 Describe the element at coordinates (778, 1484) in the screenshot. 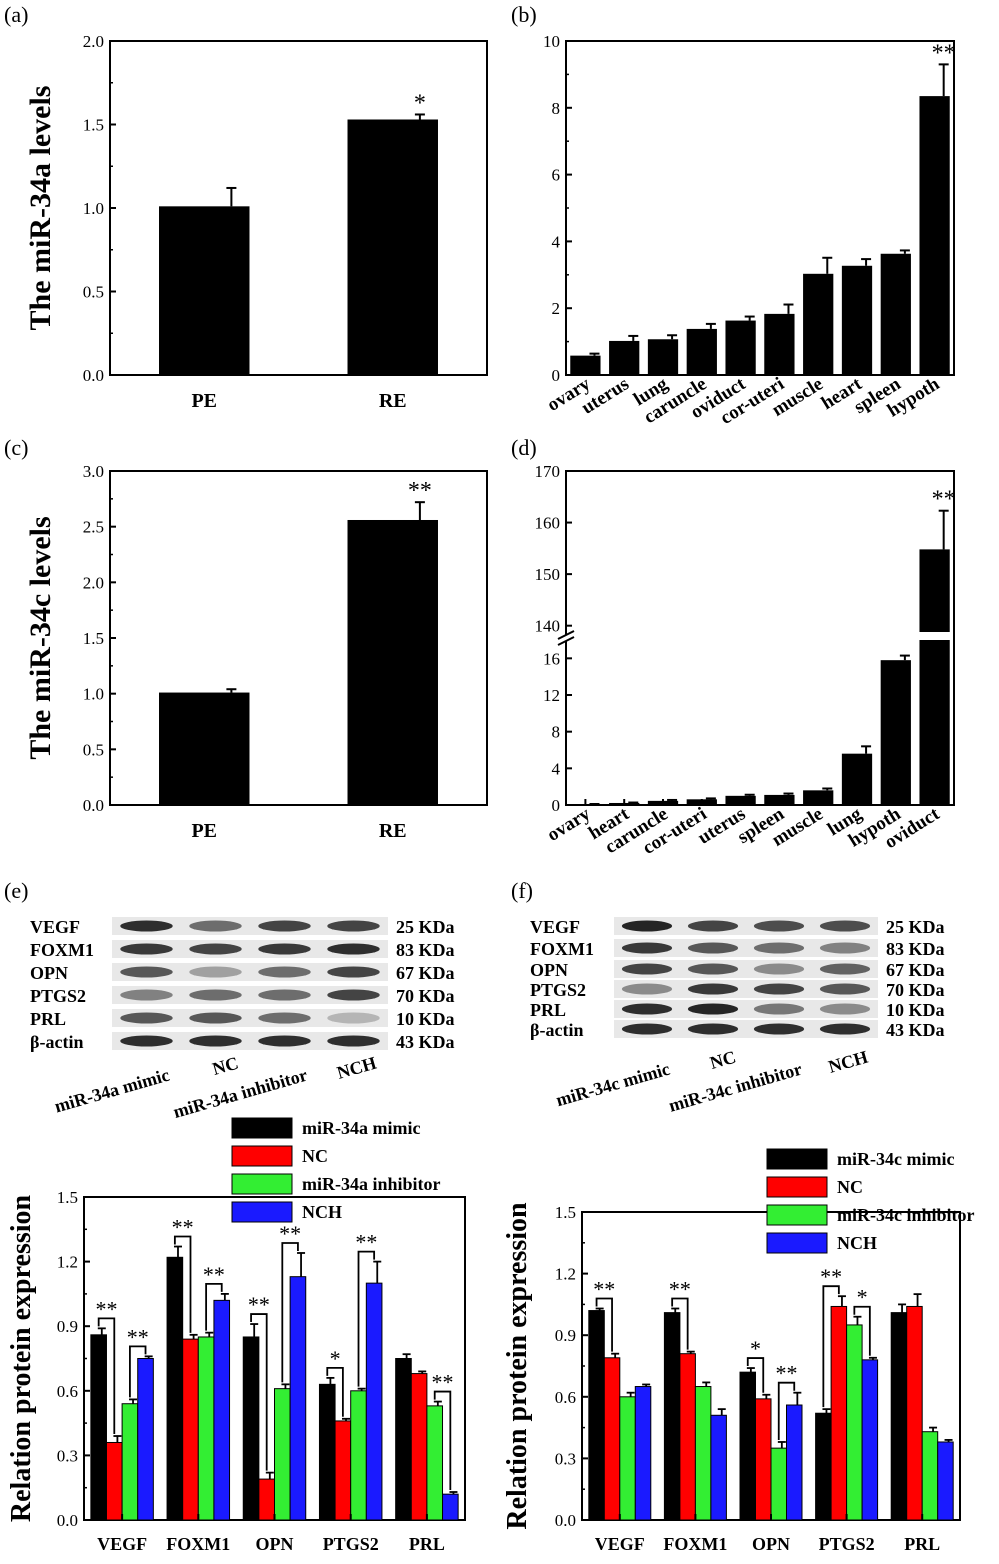

I see `bar-OPN-miR-34c inhibitor` at that location.